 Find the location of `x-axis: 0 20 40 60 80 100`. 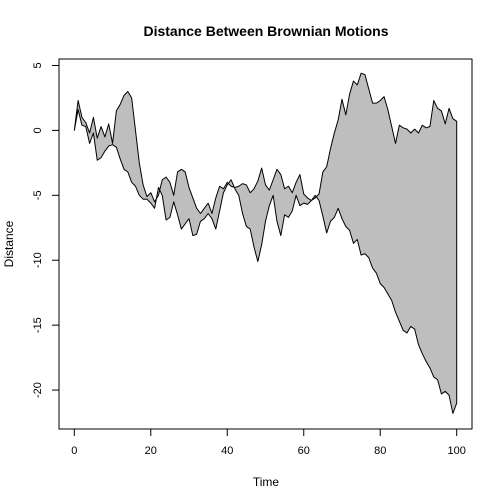

x-axis: 0 20 40 60 80 100 is located at coordinates (268, 442).